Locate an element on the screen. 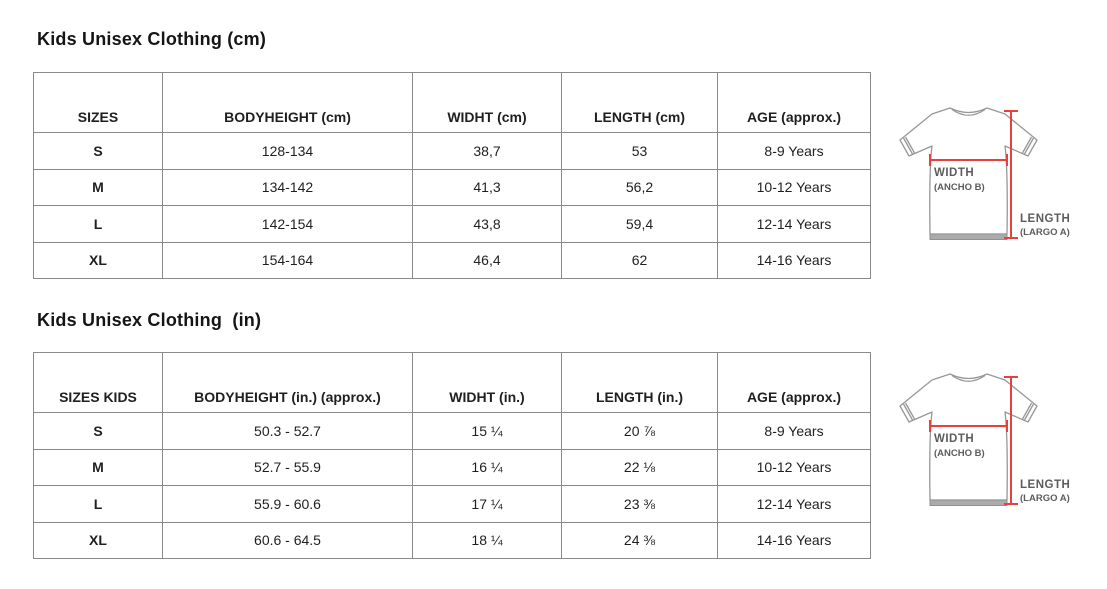 This screenshot has height=589, width=1107. table-row: L 55.9 - 60.6 17 ¼ 23 ⅜ 12-14 Years is located at coordinates (452, 504).